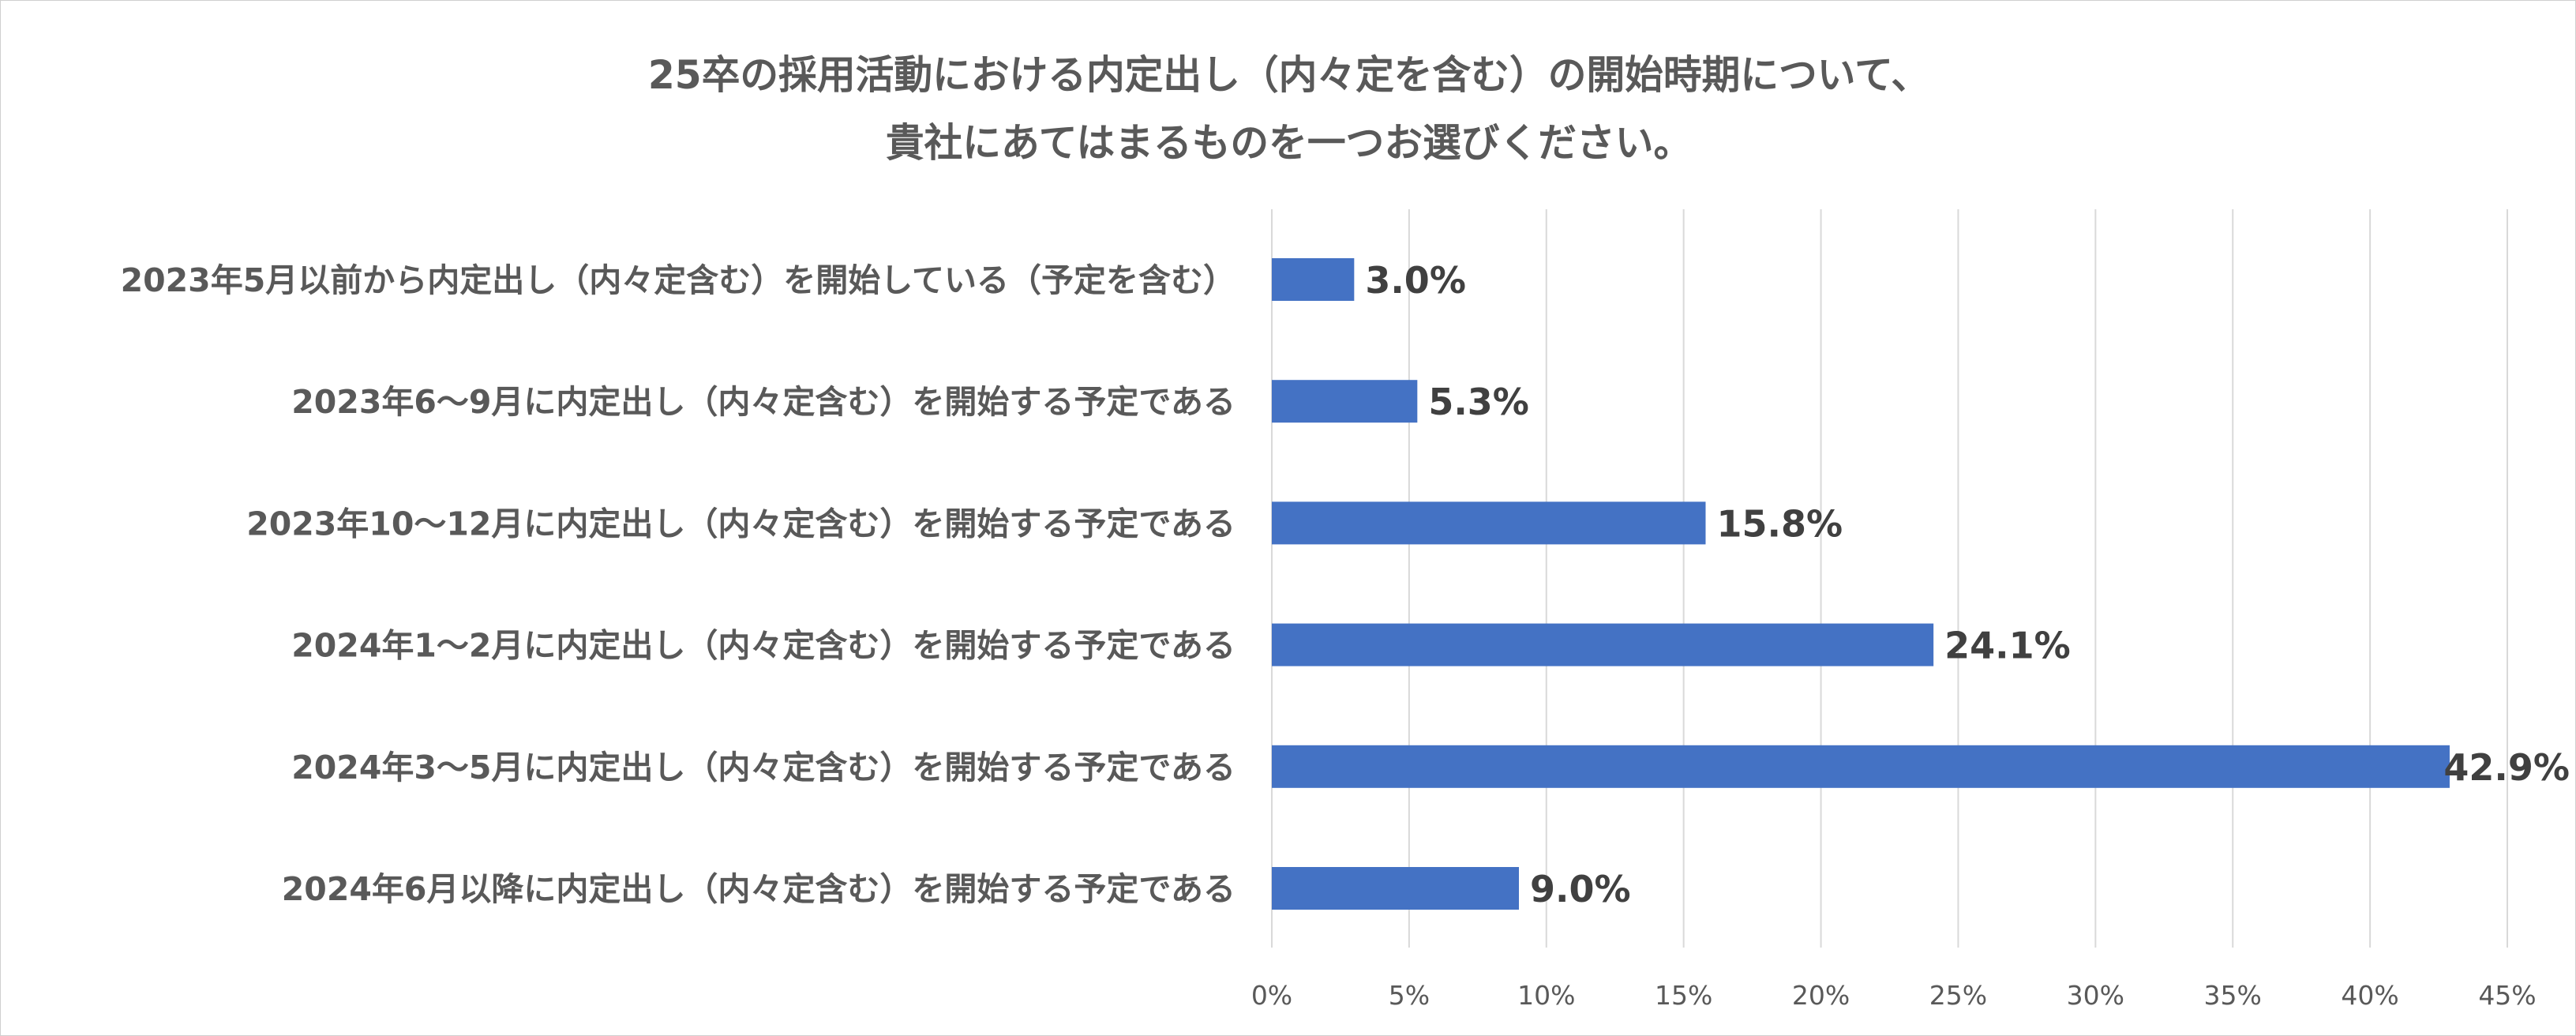  What do you see at coordinates (1415, 280) in the screenshot?
I see `data-label: 3.0%` at bounding box center [1415, 280].